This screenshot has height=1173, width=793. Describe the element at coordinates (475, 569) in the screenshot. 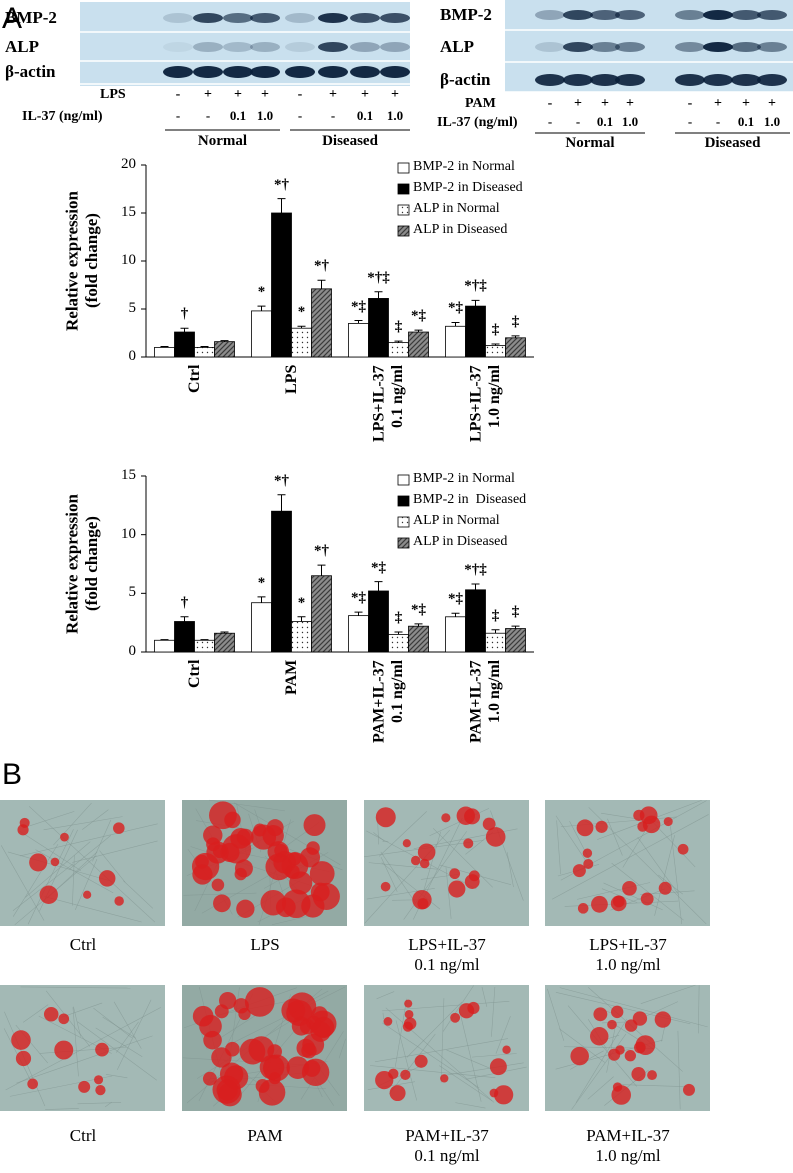

I see `significance-mark: *†‡` at that location.